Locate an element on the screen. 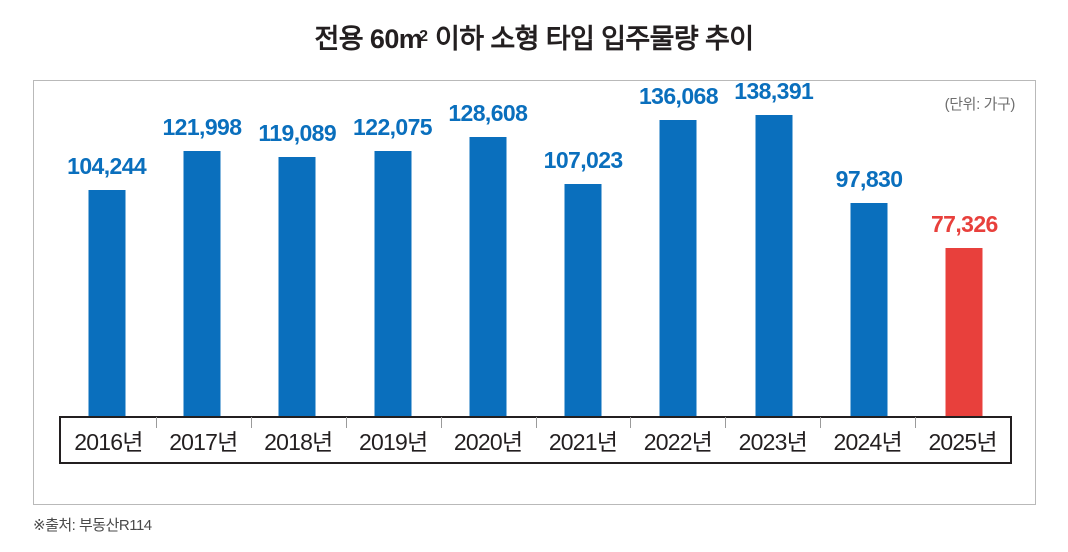 Image resolution: width=1068 pixels, height=552 pixels. bar-value-label: 136,068 is located at coordinates (678, 96).